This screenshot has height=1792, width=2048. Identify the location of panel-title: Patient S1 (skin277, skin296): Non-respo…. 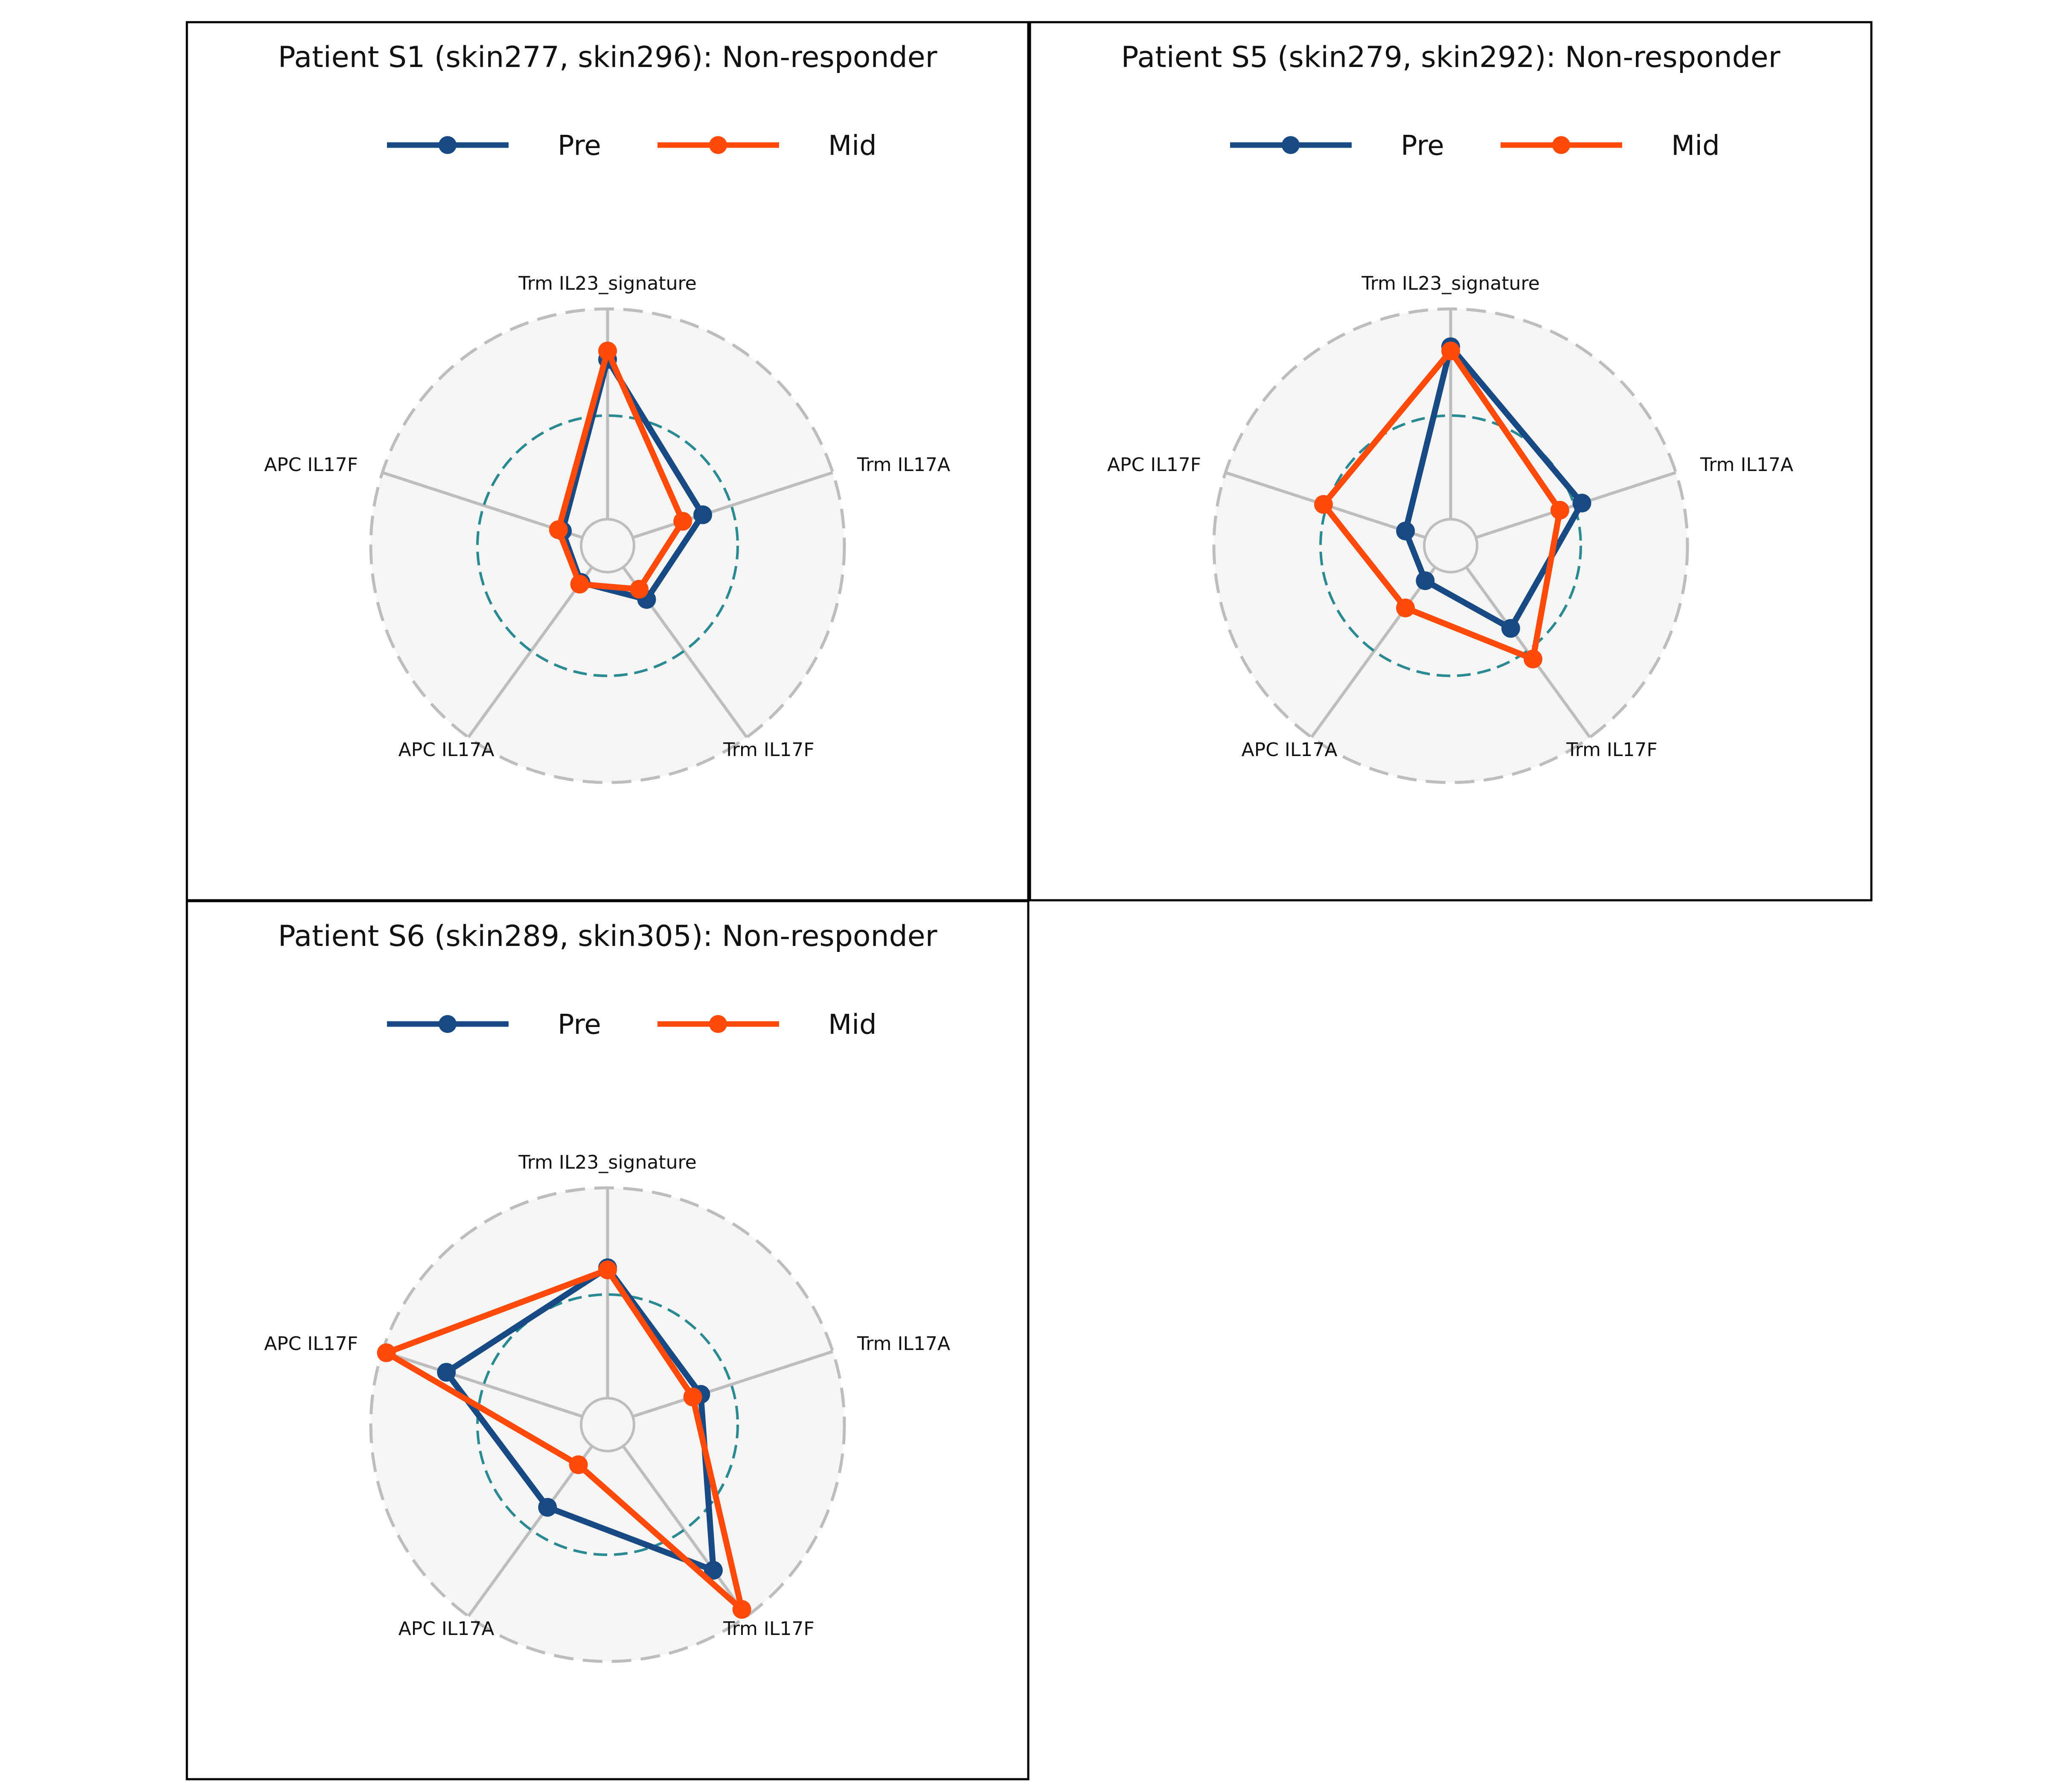
(607, 58).